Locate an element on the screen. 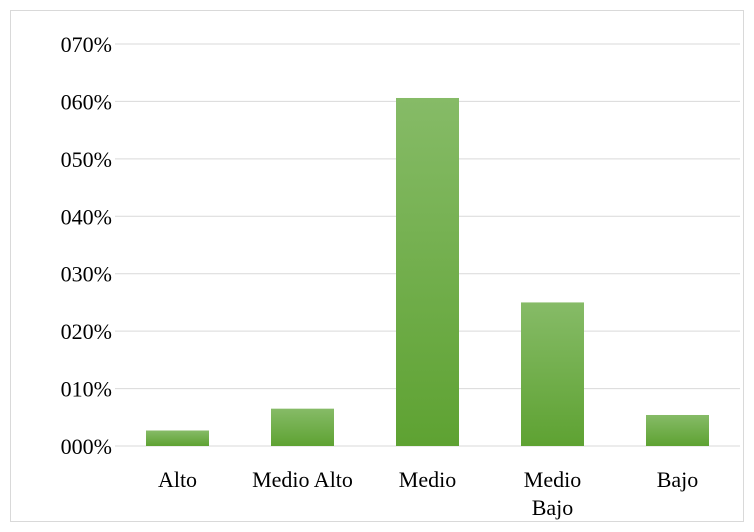 The image size is (754, 532). y-tick-label: 010% is located at coordinates (86, 389).